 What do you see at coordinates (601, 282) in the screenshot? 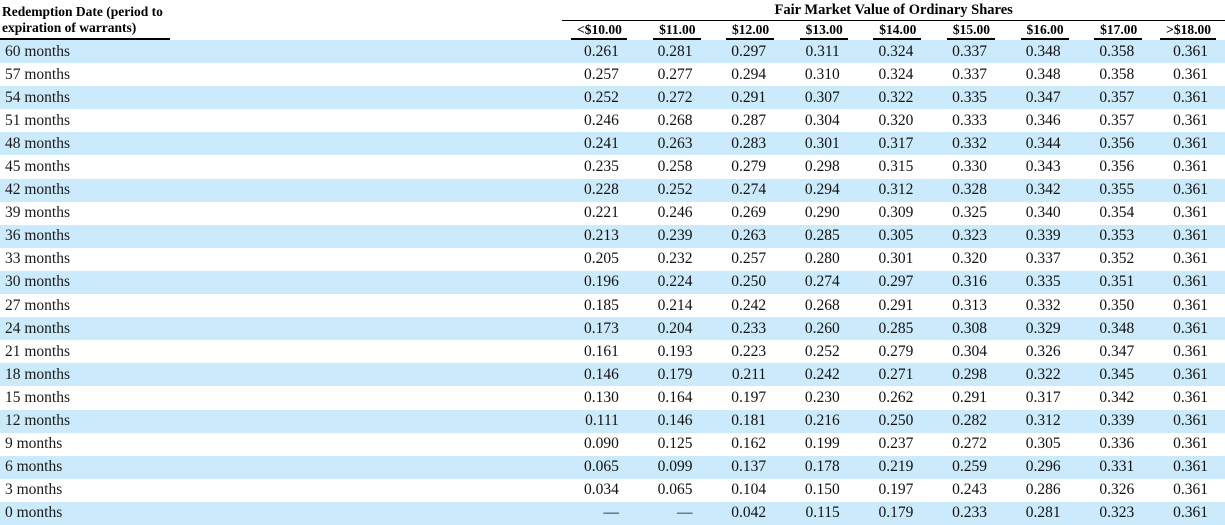
I see `value-cell: 0.196` at bounding box center [601, 282].